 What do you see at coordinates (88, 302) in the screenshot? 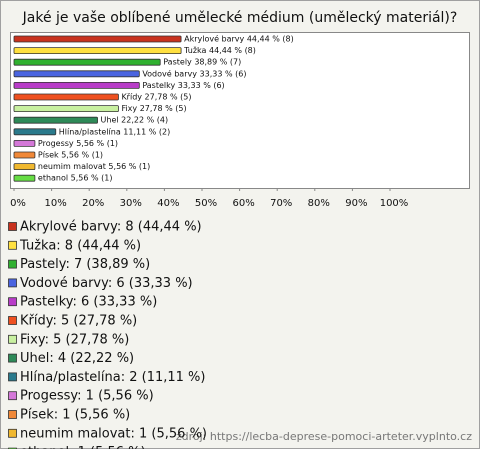
I see `legend-label: Pastelky: 6 (33,33 %)` at bounding box center [88, 302].